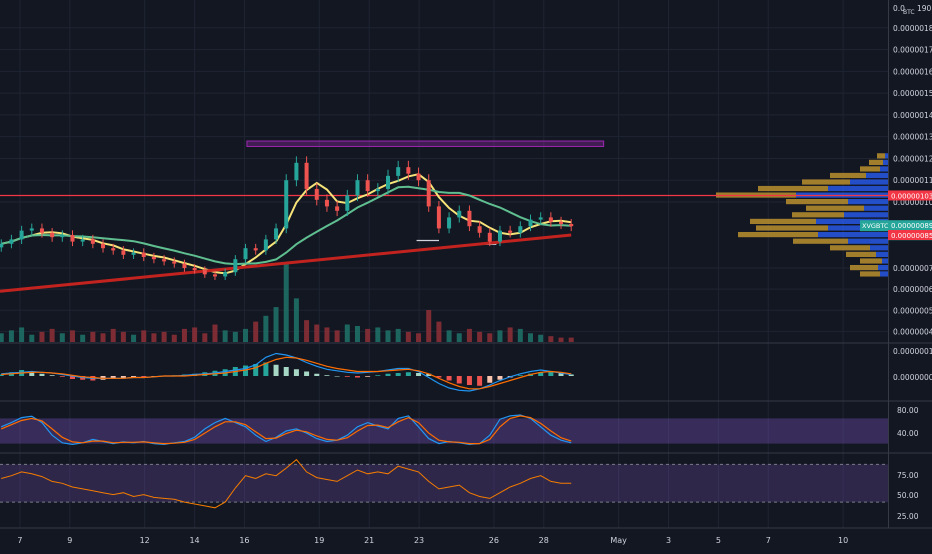  I want to click on time-tick-label: 9, so click(69, 540).